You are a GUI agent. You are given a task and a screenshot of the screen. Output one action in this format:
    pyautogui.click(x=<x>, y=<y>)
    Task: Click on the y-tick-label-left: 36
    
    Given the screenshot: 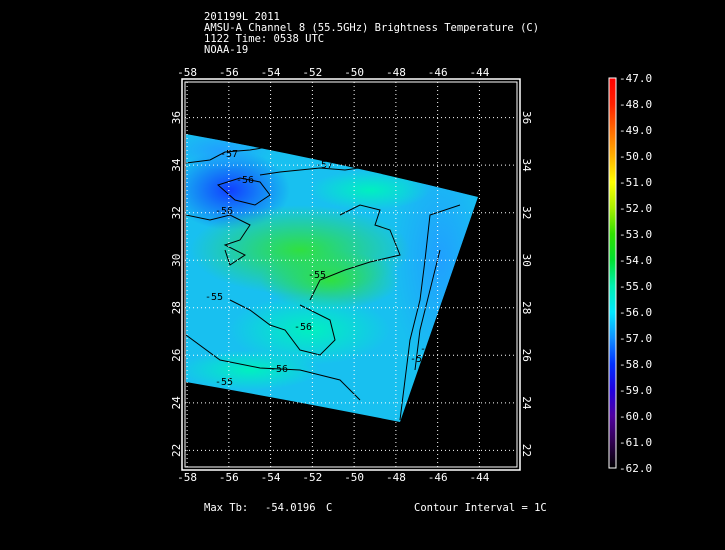 What is the action you would take?
    pyautogui.click(x=176, y=117)
    